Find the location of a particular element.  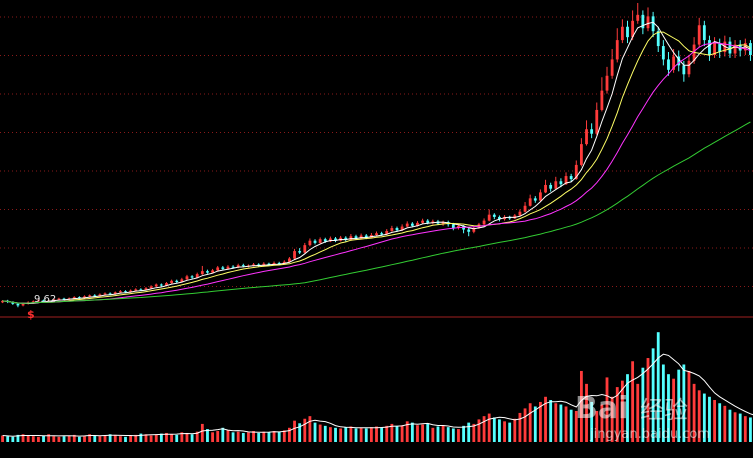

watermark-brand-suffix: 经验 is located at coordinates (664, 410).